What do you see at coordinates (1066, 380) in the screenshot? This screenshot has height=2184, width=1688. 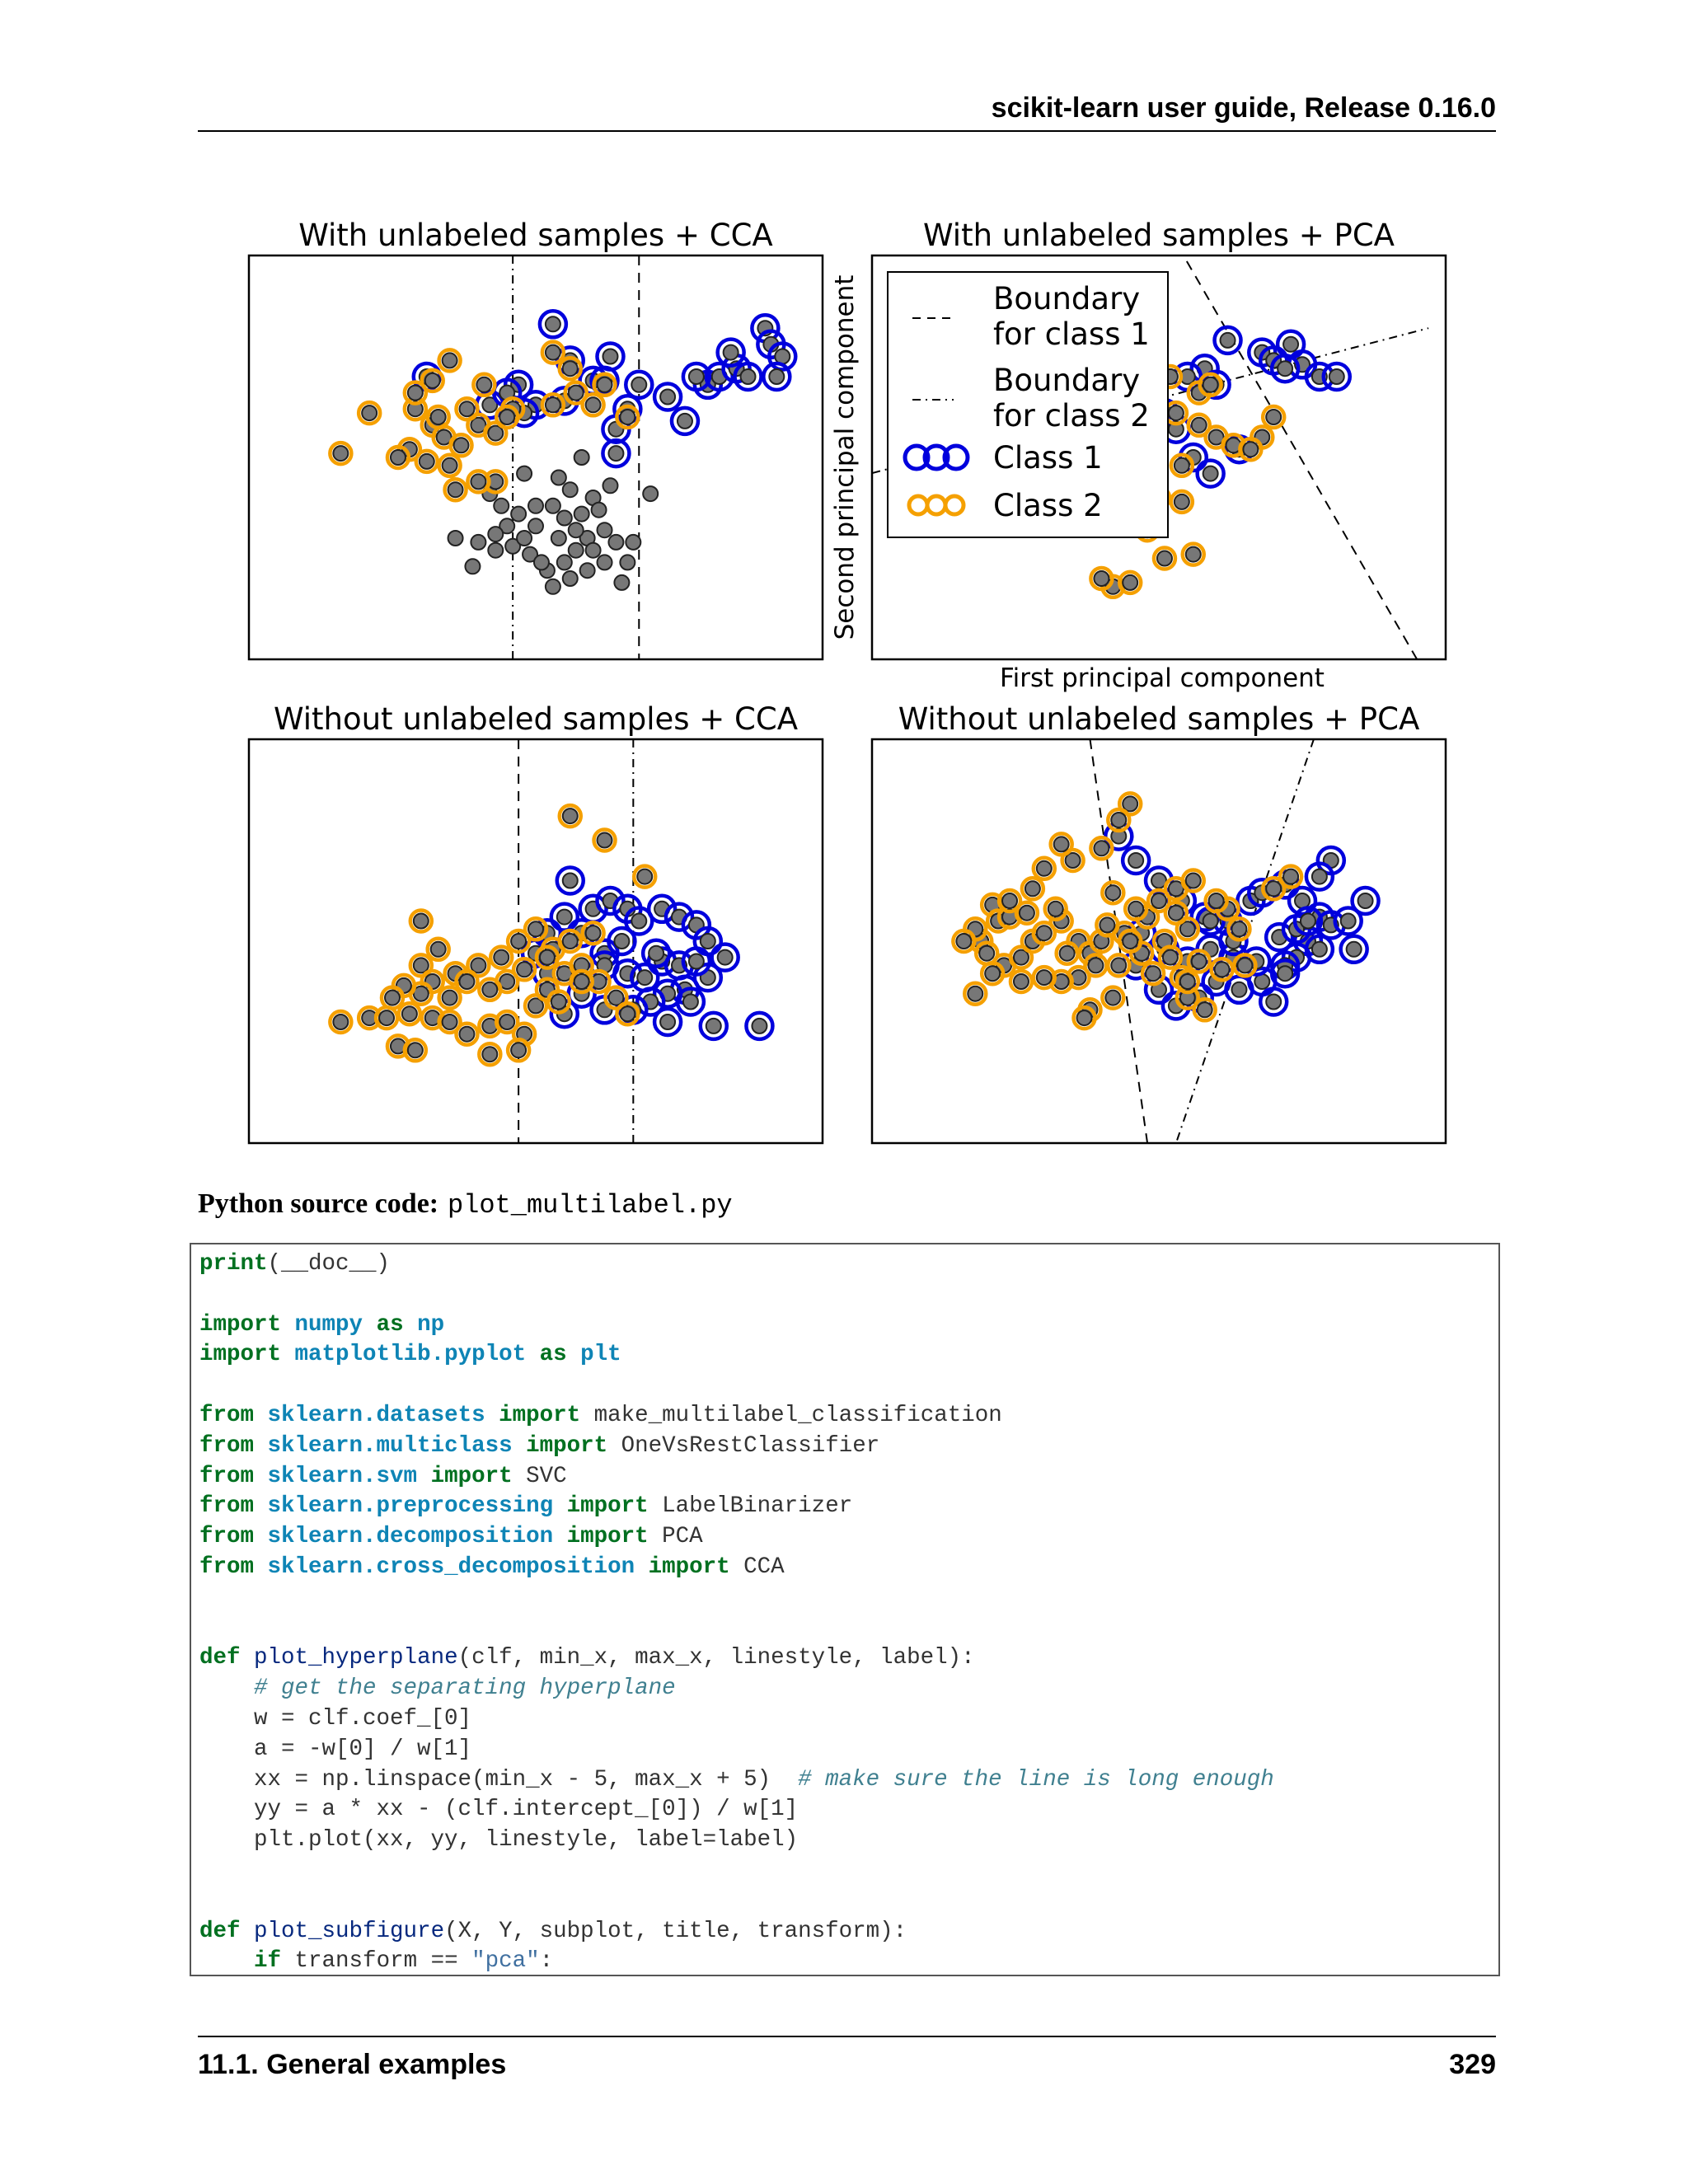 I see `legend-label: Boundary` at bounding box center [1066, 380].